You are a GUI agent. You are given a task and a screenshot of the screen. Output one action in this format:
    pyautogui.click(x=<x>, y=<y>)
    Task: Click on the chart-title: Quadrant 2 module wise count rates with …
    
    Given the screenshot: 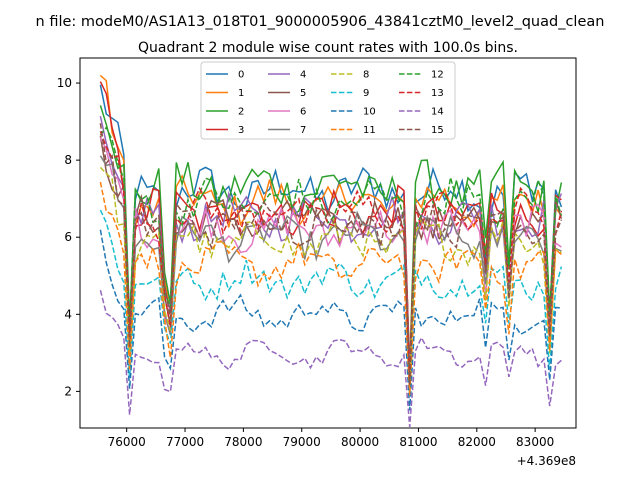 What is the action you would take?
    pyautogui.click(x=328, y=48)
    